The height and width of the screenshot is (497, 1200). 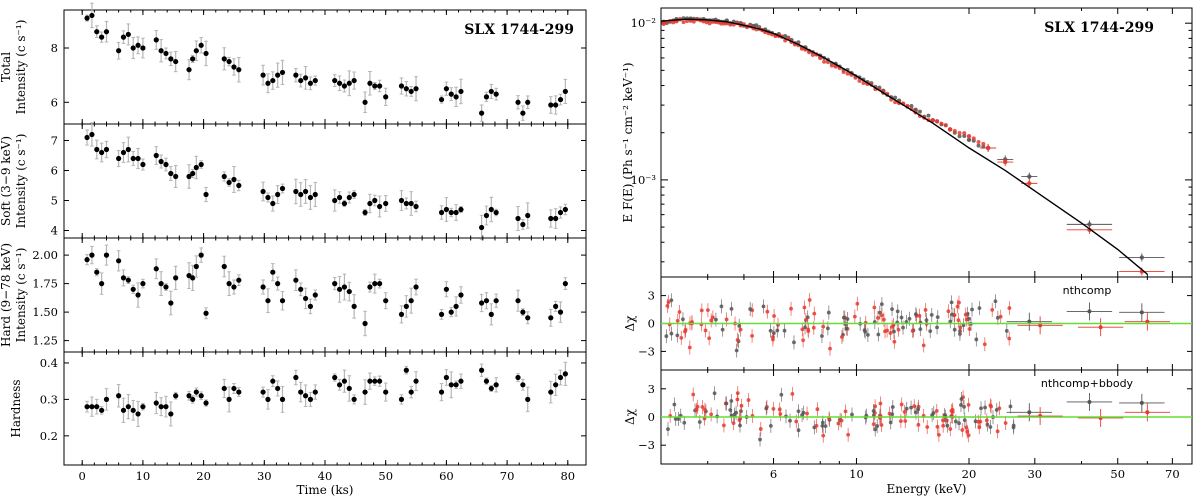 I want to click on y-tick-label: 2.00, so click(x=45, y=255).